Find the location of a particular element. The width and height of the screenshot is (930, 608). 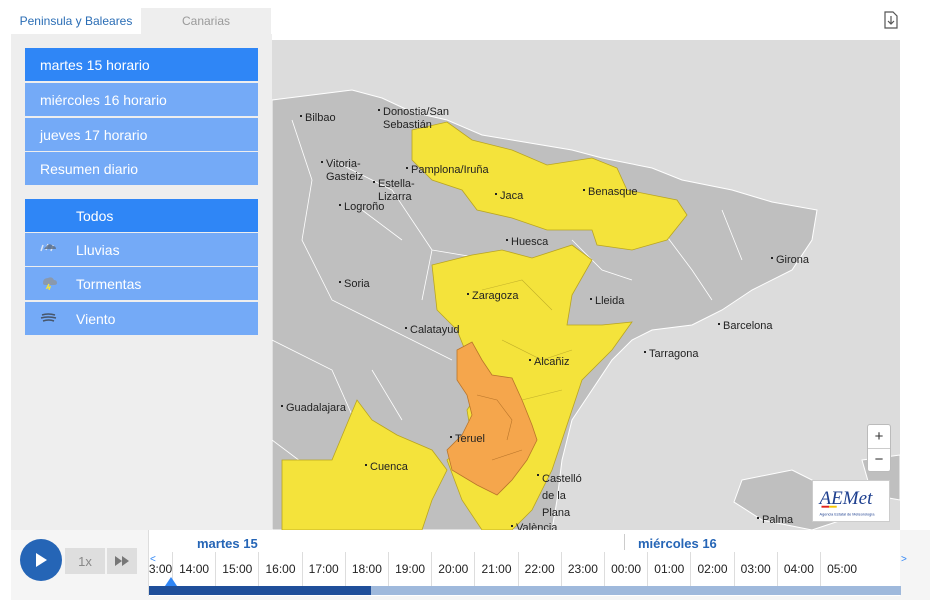

day-button-jueves-17: jueves 17 horario is located at coordinates (141, 134).